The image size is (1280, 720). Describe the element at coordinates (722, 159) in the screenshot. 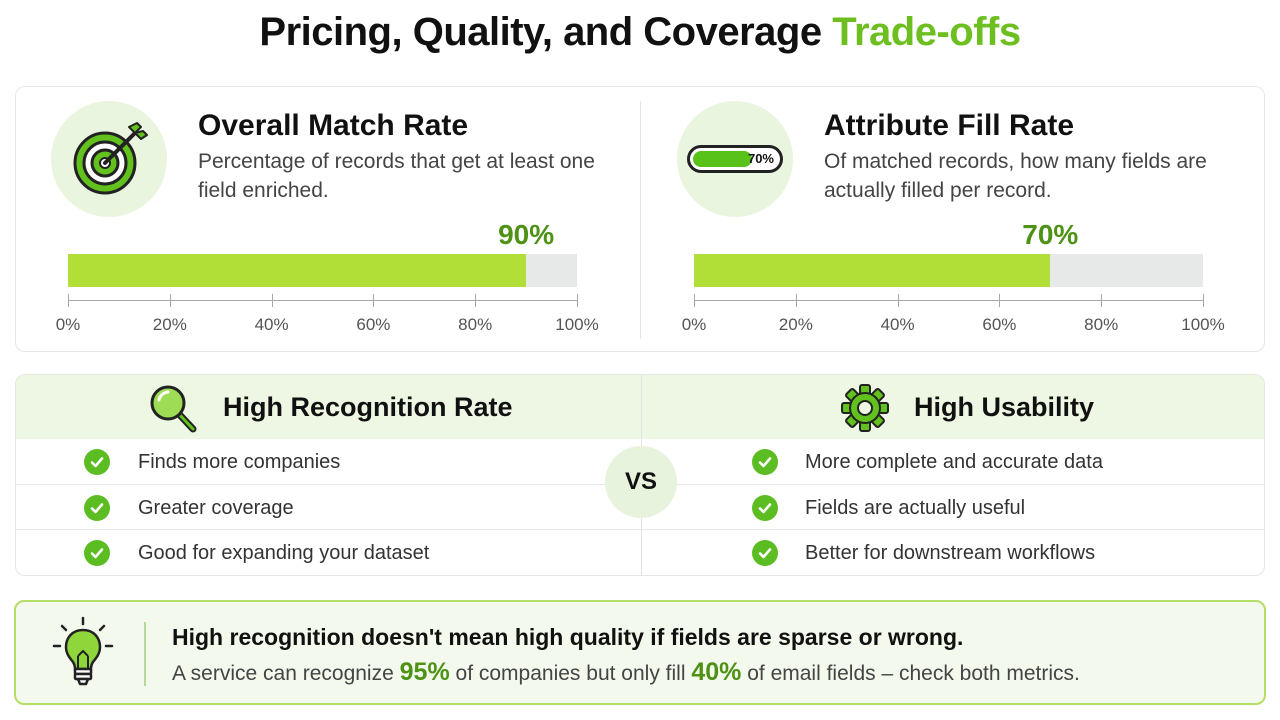

I see `battery-fill` at that location.